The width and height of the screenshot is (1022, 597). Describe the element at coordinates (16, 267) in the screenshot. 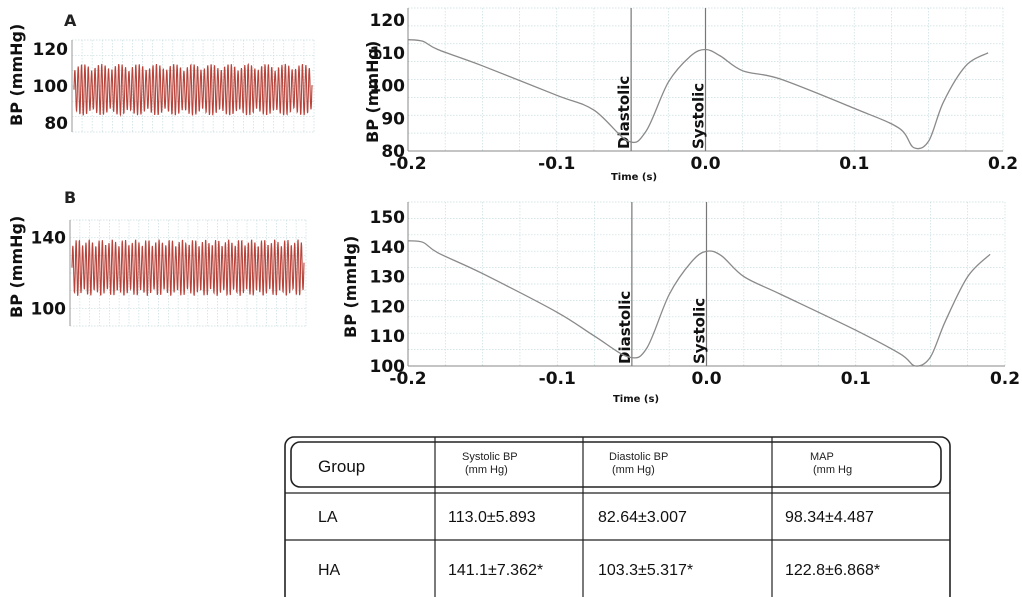

I see `y-axis-label-trace-b: BP (mmHg)` at that location.